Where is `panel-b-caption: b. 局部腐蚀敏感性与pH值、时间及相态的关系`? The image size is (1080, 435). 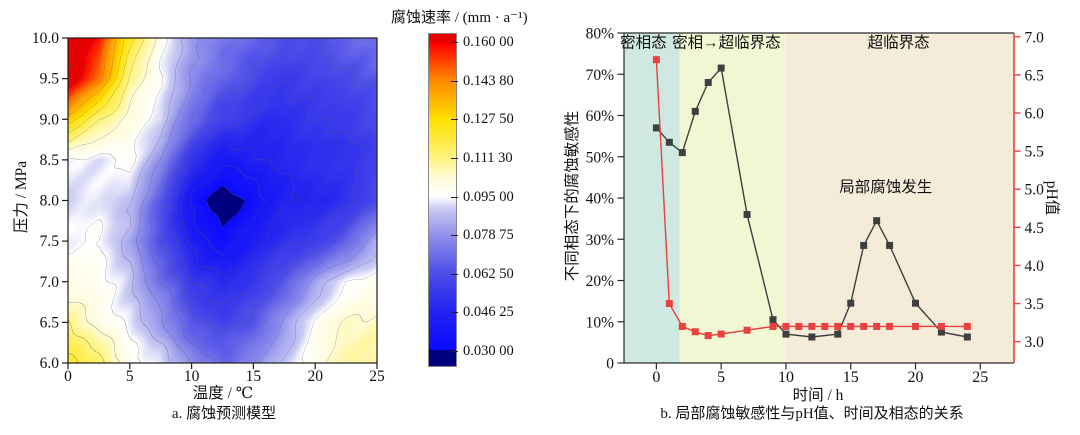 panel-b-caption: b. 局部腐蚀敏感性与pH值、时间及相态的关系 is located at coordinates (812, 414).